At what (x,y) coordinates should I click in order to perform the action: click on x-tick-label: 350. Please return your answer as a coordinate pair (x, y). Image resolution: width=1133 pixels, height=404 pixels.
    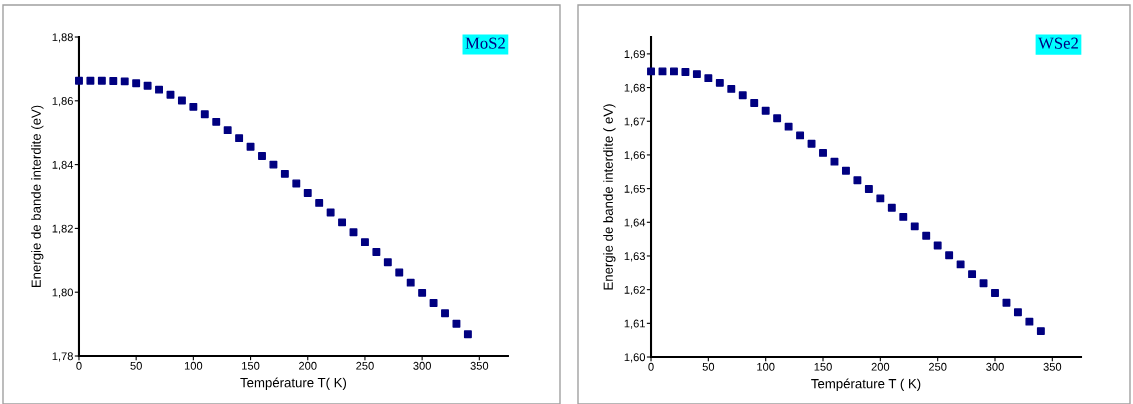
    Looking at the image, I should click on (1052, 366).